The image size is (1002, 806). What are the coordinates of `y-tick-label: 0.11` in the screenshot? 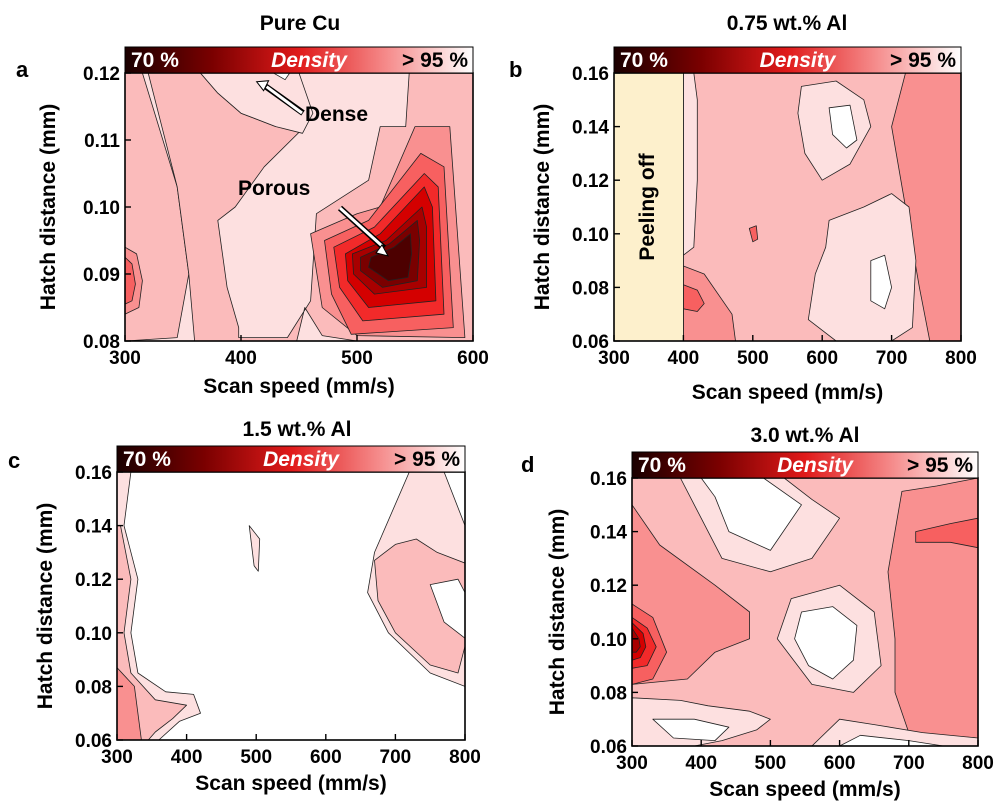 It's located at (102, 141).